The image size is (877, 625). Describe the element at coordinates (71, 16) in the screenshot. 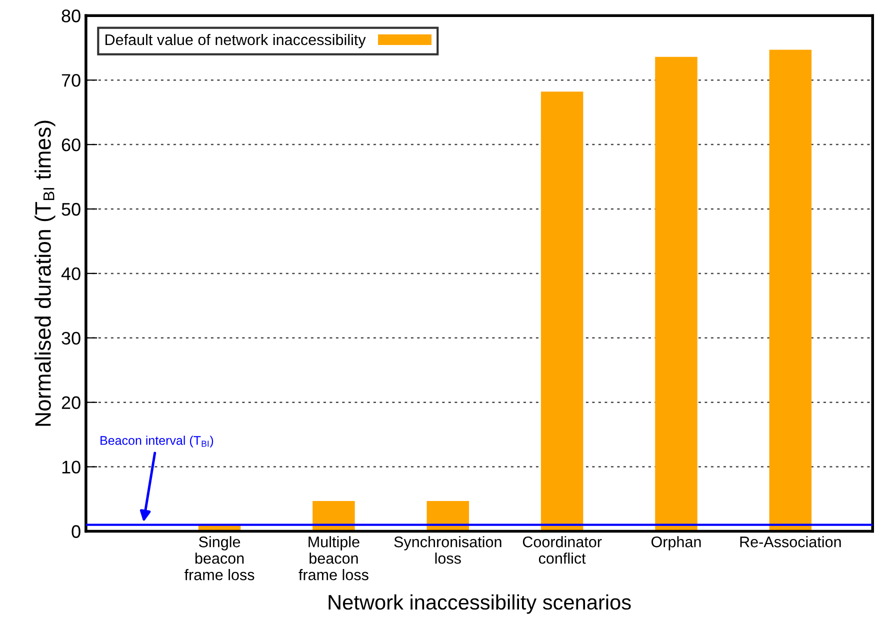

I see `y-tick-label: 80` at that location.